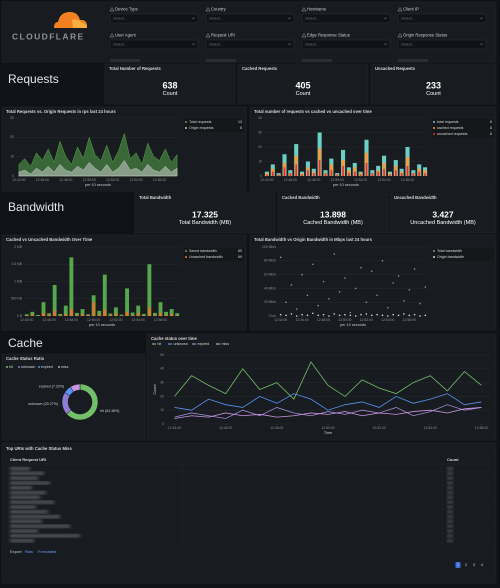  I want to click on y-tick-label: 0, so click(13, 176).